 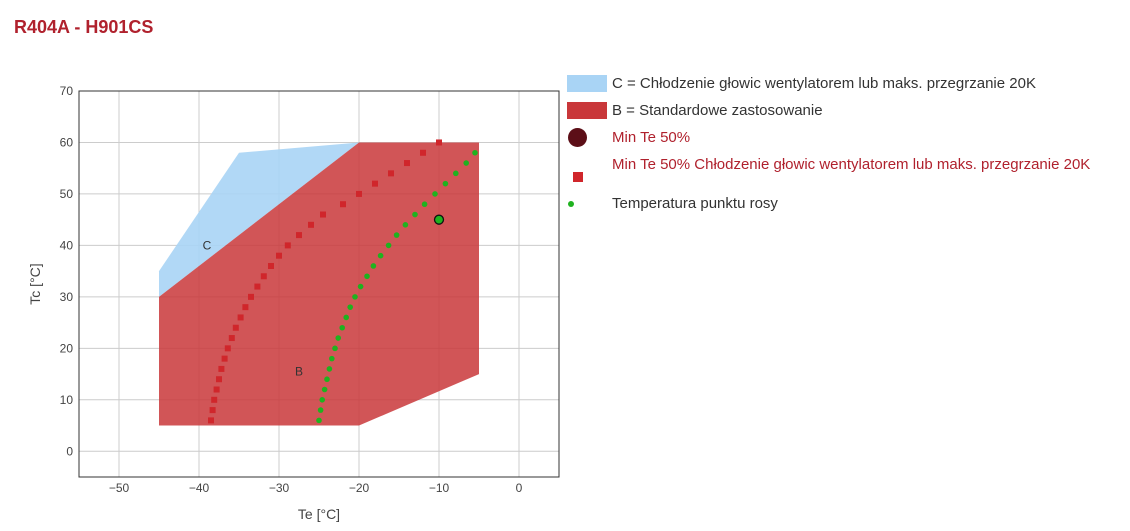 What do you see at coordinates (695, 203) in the screenshot?
I see `legend-label: Temperatura punktu rosy` at bounding box center [695, 203].